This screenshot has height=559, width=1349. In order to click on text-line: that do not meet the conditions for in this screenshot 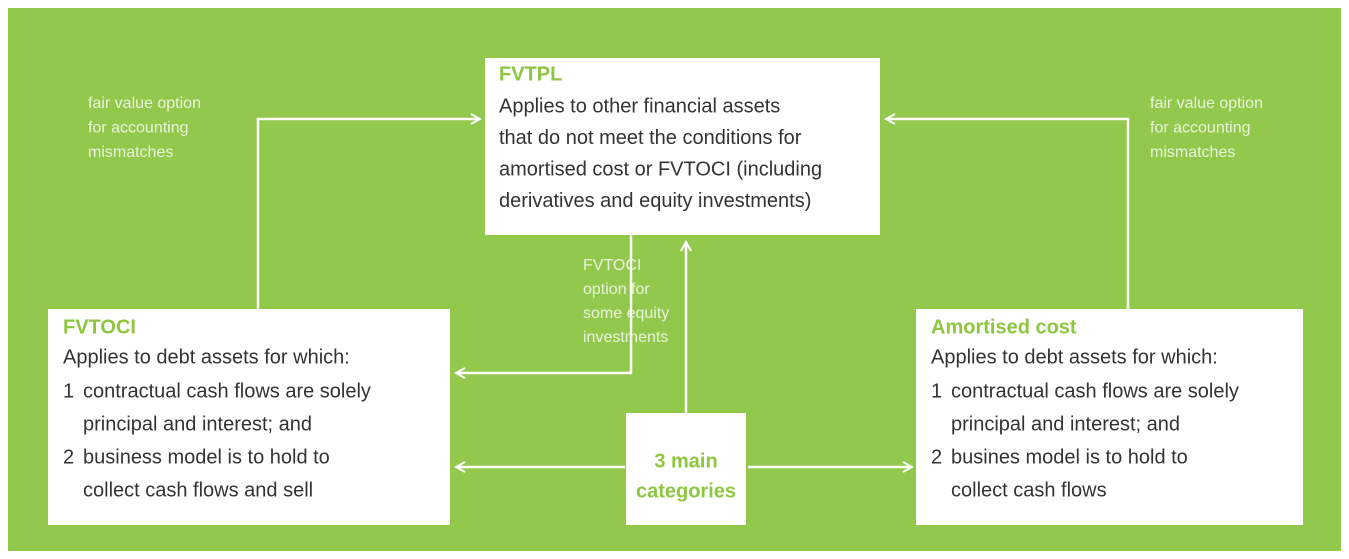, I will do `click(650, 138)`.